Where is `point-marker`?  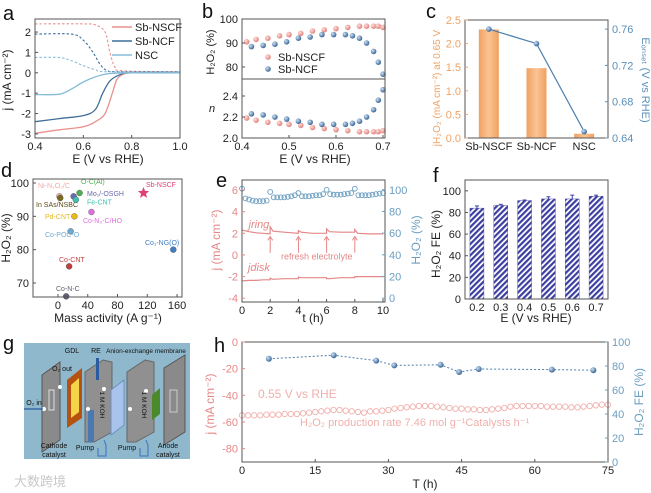 point-marker is located at coordinates (66, 296).